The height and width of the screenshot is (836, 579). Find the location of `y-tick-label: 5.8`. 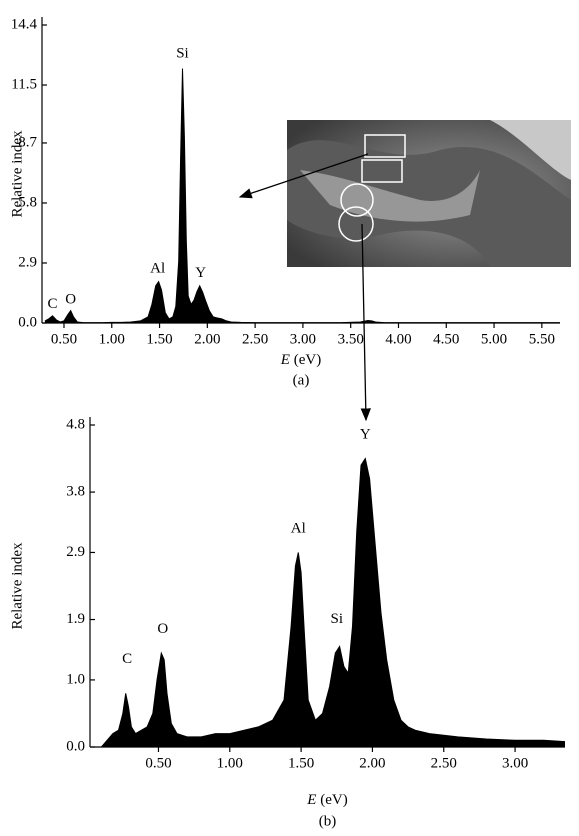

y-tick-label: 5.8 is located at coordinates (27, 202).